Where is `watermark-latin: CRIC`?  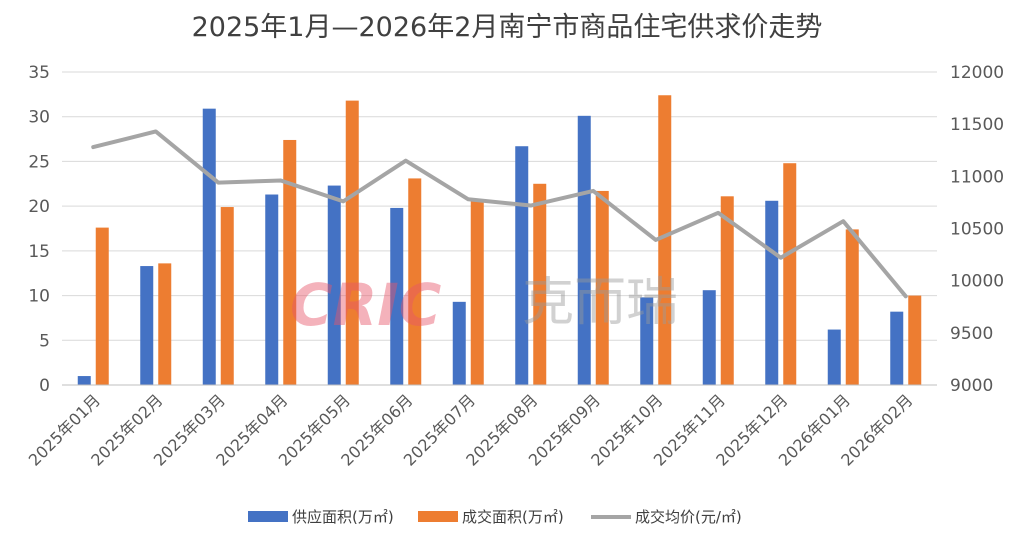 watermark-latin: CRIC is located at coordinates (365, 305).